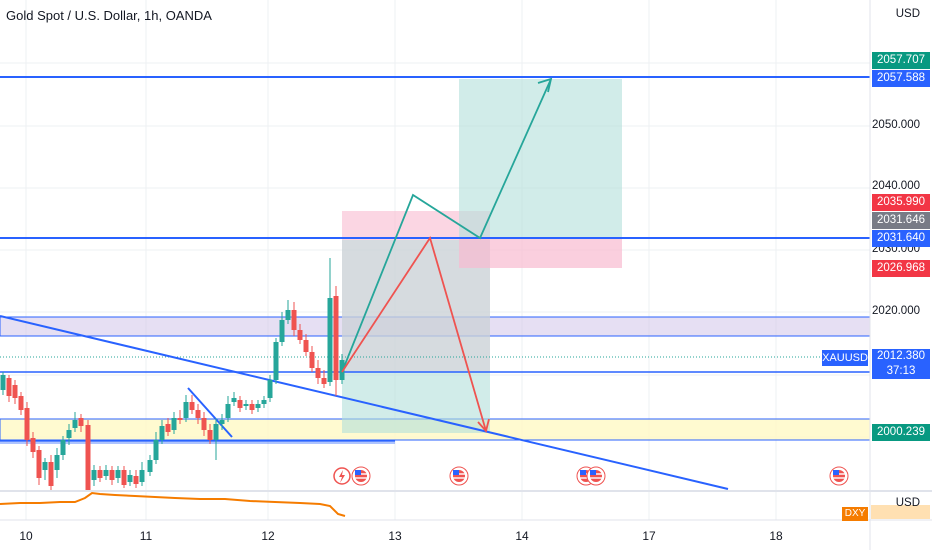  I want to click on time-label-17: 17, so click(649, 536).